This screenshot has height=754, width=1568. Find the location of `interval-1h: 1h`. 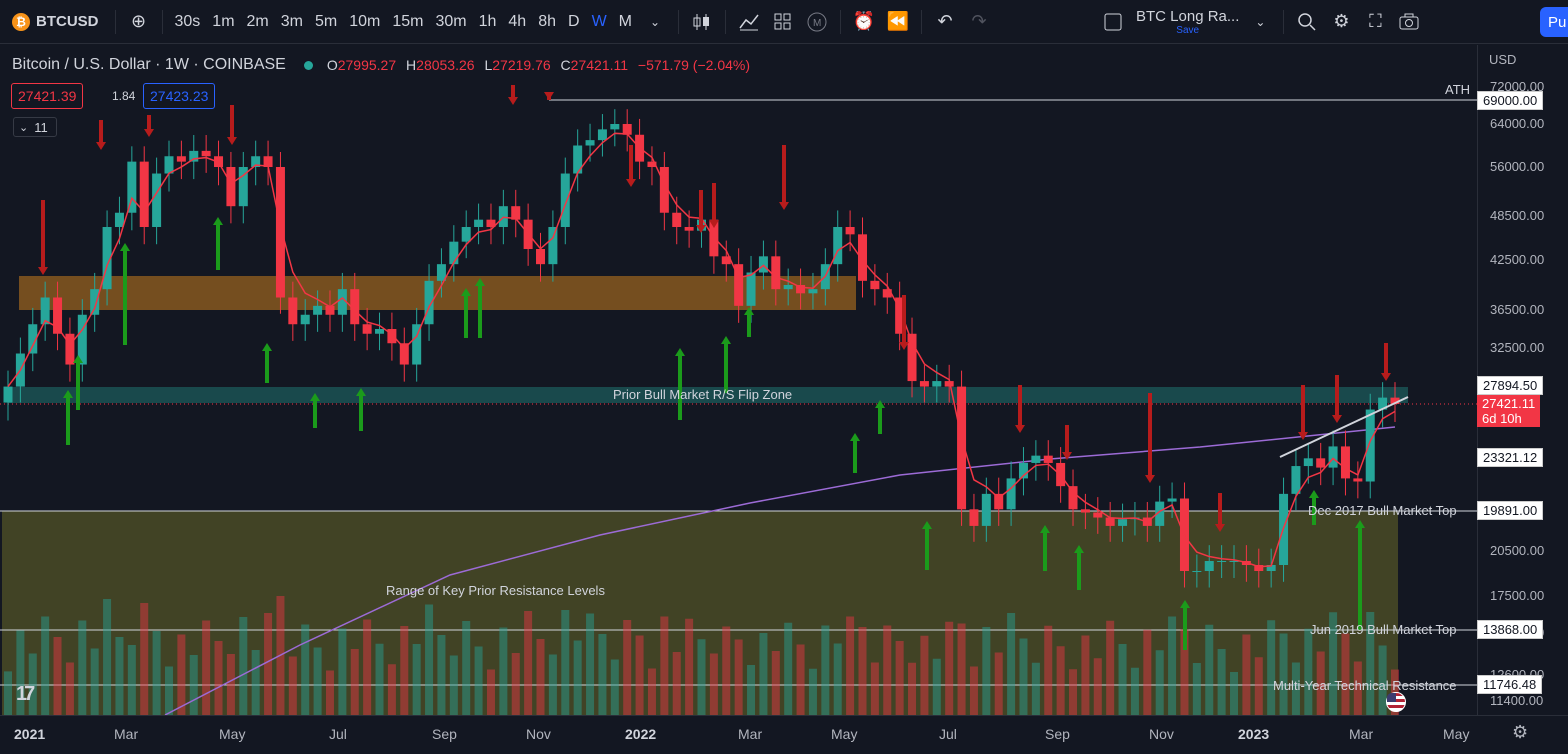

interval-1h: 1h is located at coordinates (487, 21).